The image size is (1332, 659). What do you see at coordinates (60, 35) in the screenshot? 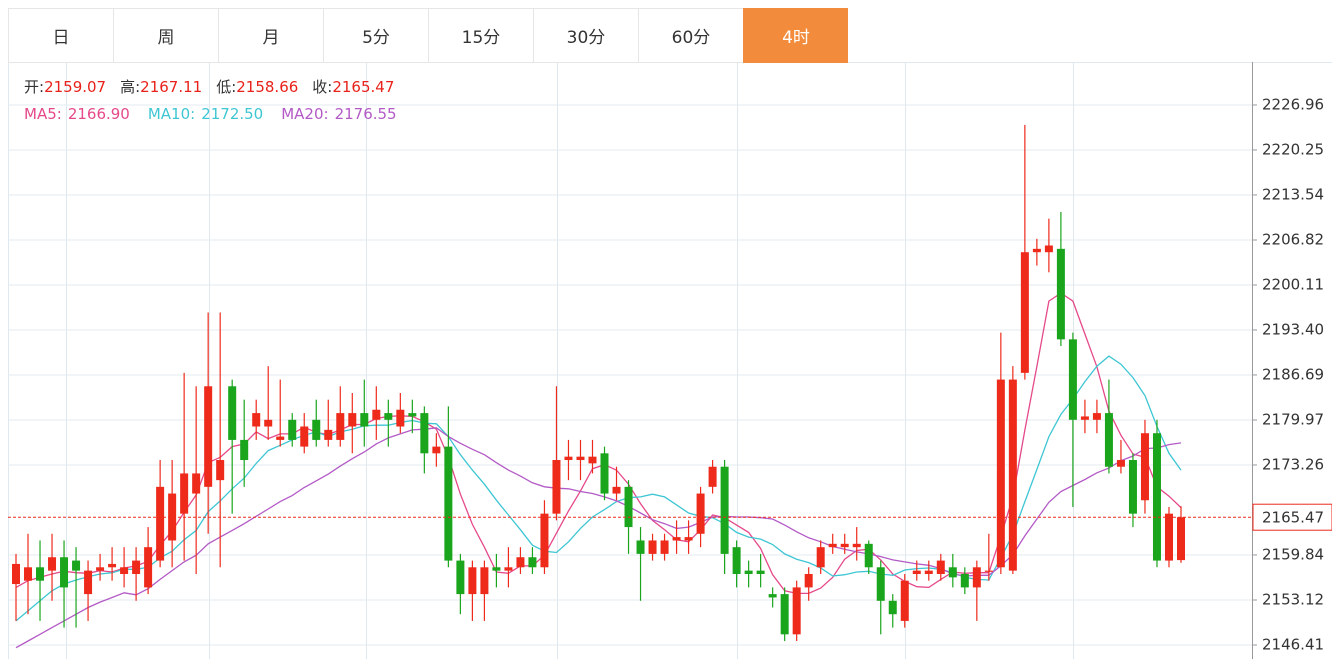
I see `period-tab: 日` at bounding box center [60, 35].